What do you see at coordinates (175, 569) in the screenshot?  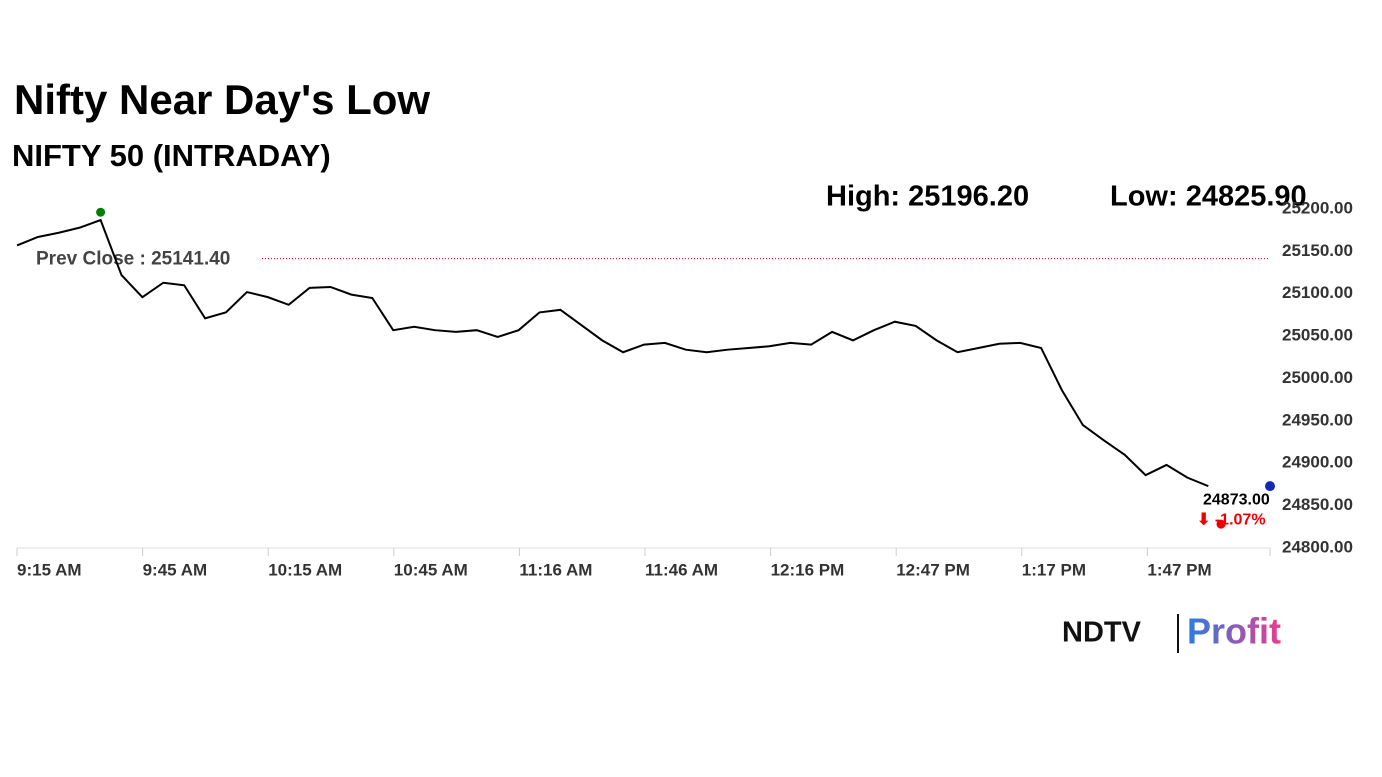 I see `x-tick-label: 9:45 AM` at bounding box center [175, 569].